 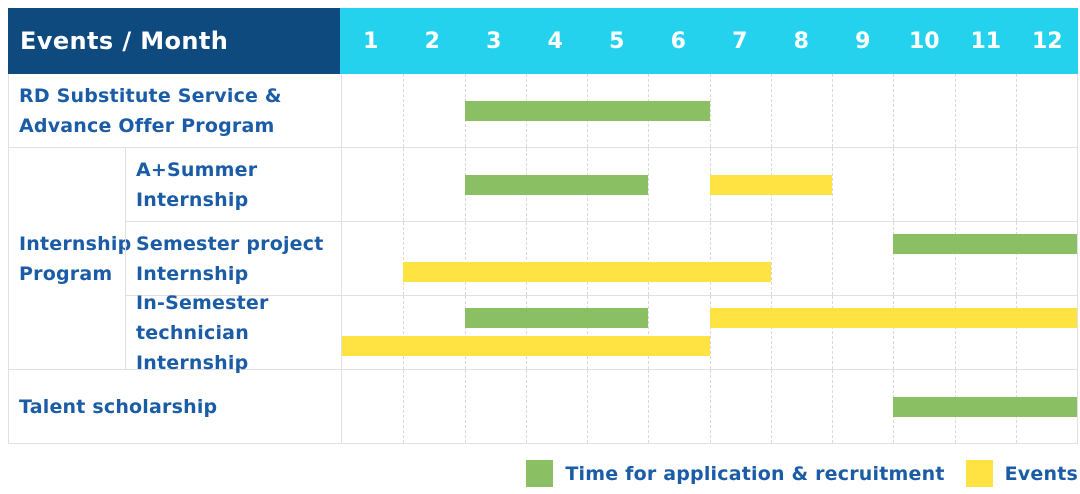 I want to click on gantt-track-semester-project-internship, so click(x=709, y=258).